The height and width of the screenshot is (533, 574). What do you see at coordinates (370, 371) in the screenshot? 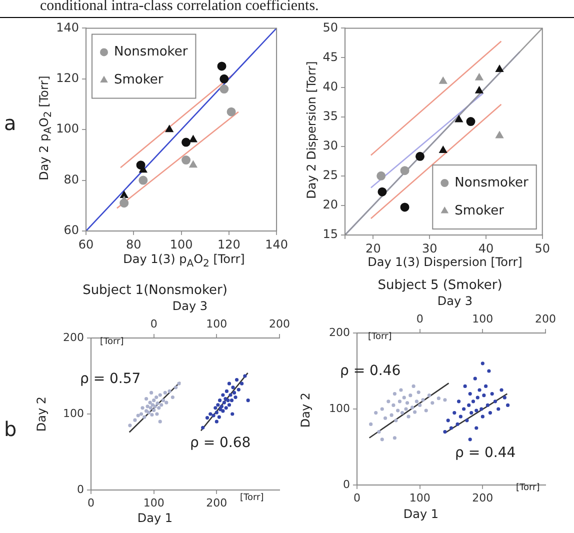
I see `annotation: ρ = 0.46` at bounding box center [370, 371].